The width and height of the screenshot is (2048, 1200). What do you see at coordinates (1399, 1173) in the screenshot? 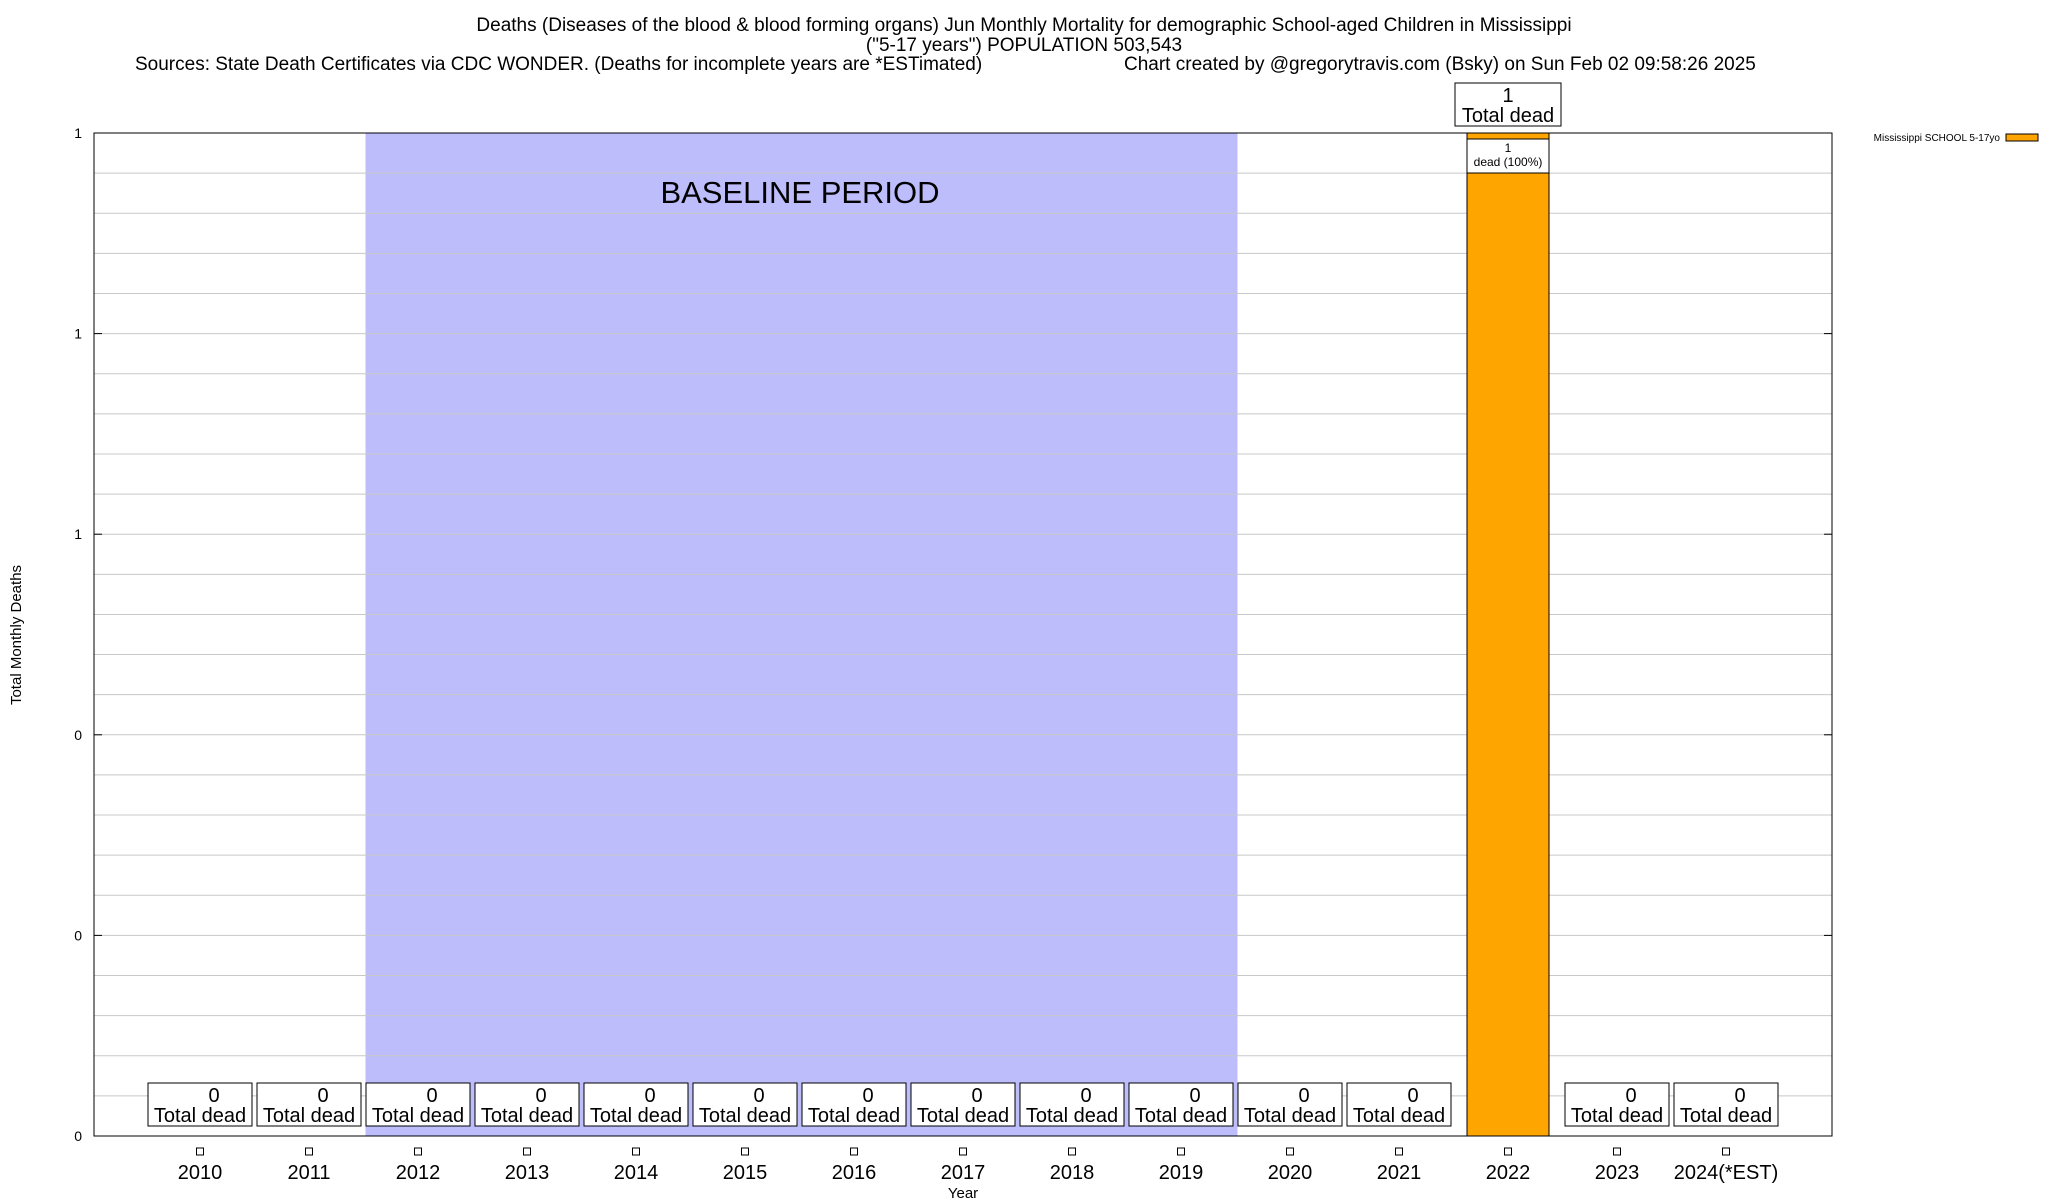
I see `x-tick-label: 2021` at bounding box center [1399, 1173].